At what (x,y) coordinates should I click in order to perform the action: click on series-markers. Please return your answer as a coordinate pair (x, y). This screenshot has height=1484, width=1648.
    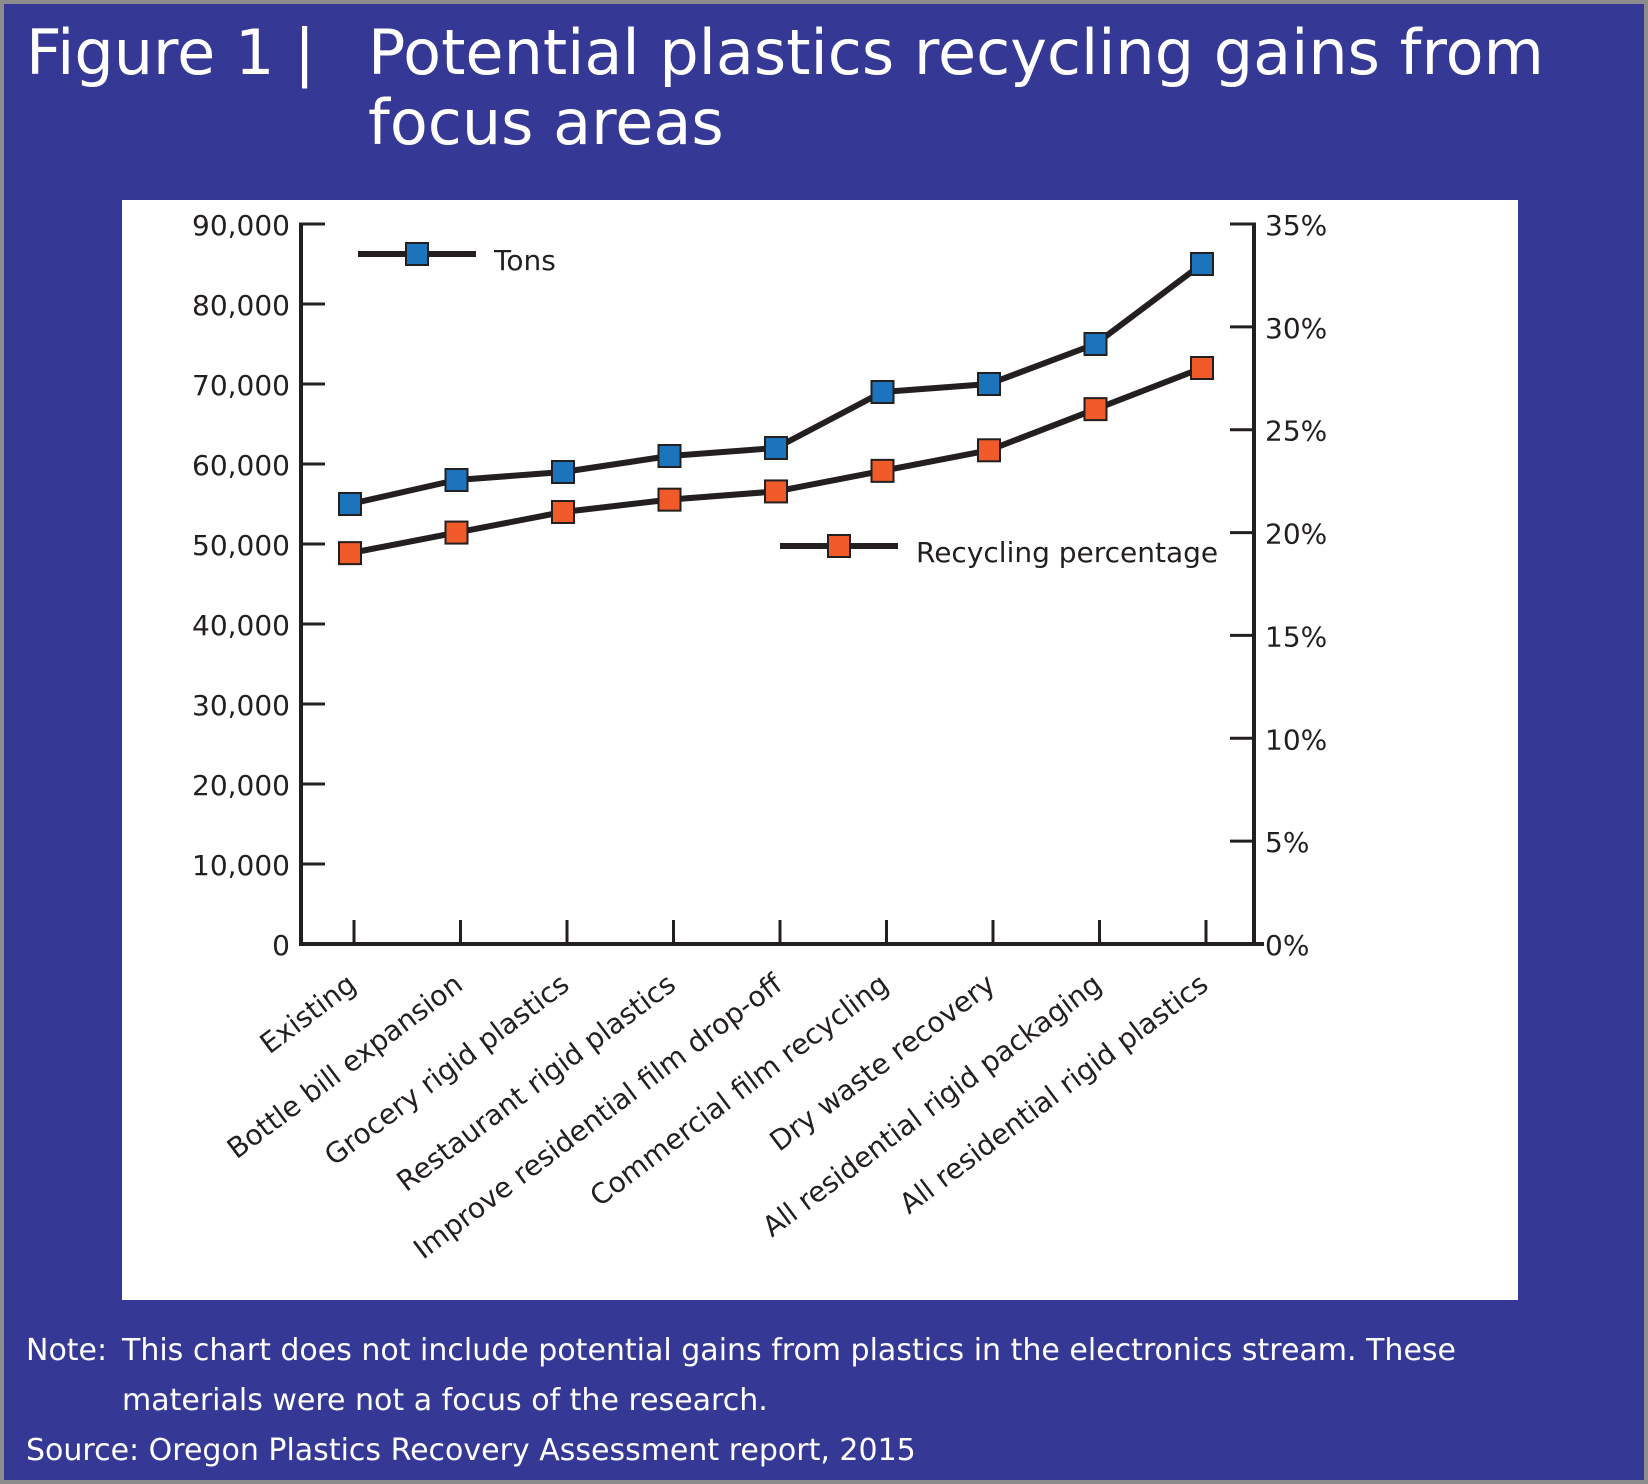
    Looking at the image, I should click on (776, 409).